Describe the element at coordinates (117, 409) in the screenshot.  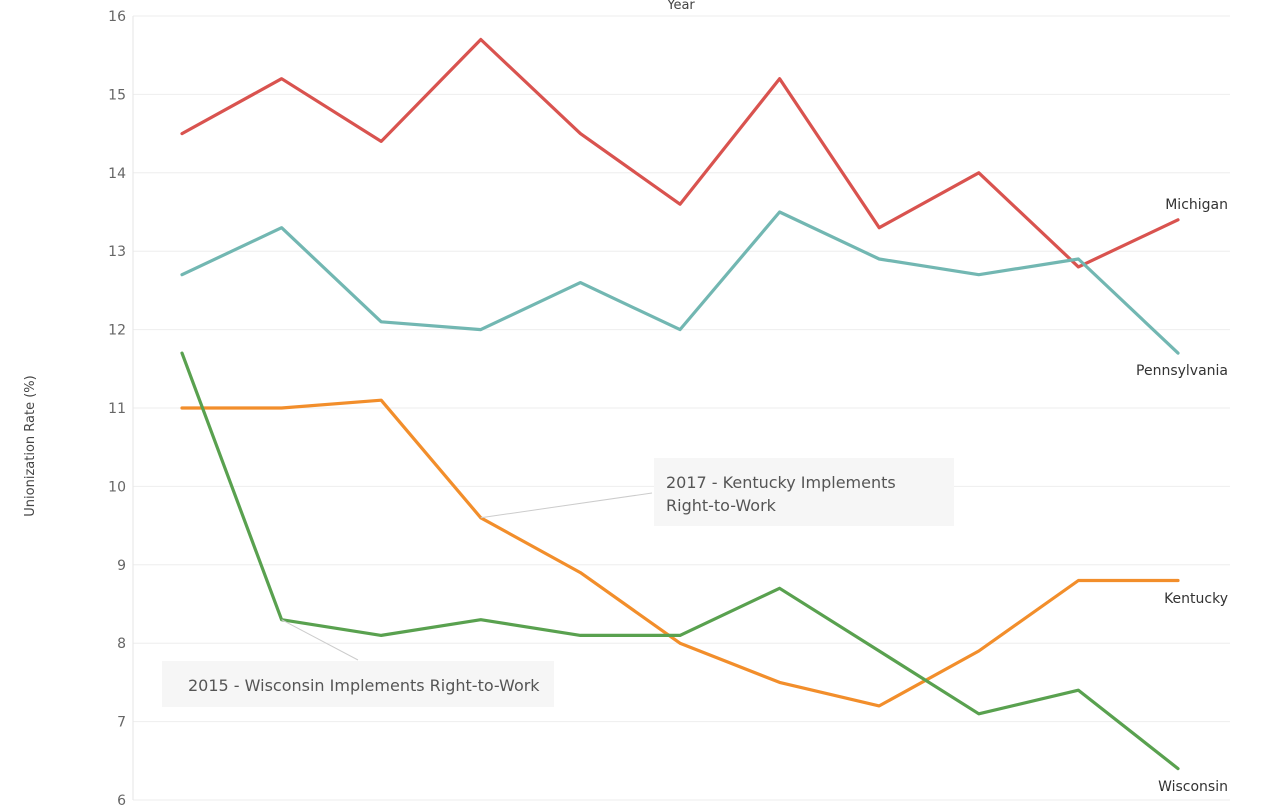
I see `y-tick-label: 11` at that location.